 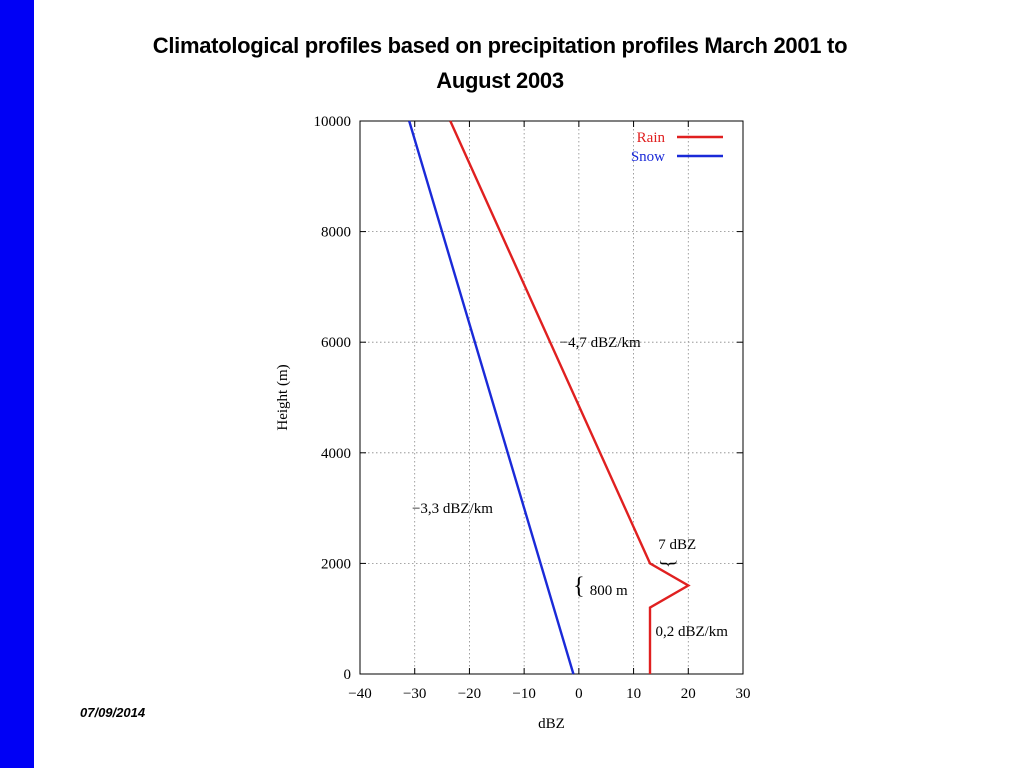 What do you see at coordinates (359, 694) in the screenshot?
I see `x-tick-label: −40` at bounding box center [359, 694].